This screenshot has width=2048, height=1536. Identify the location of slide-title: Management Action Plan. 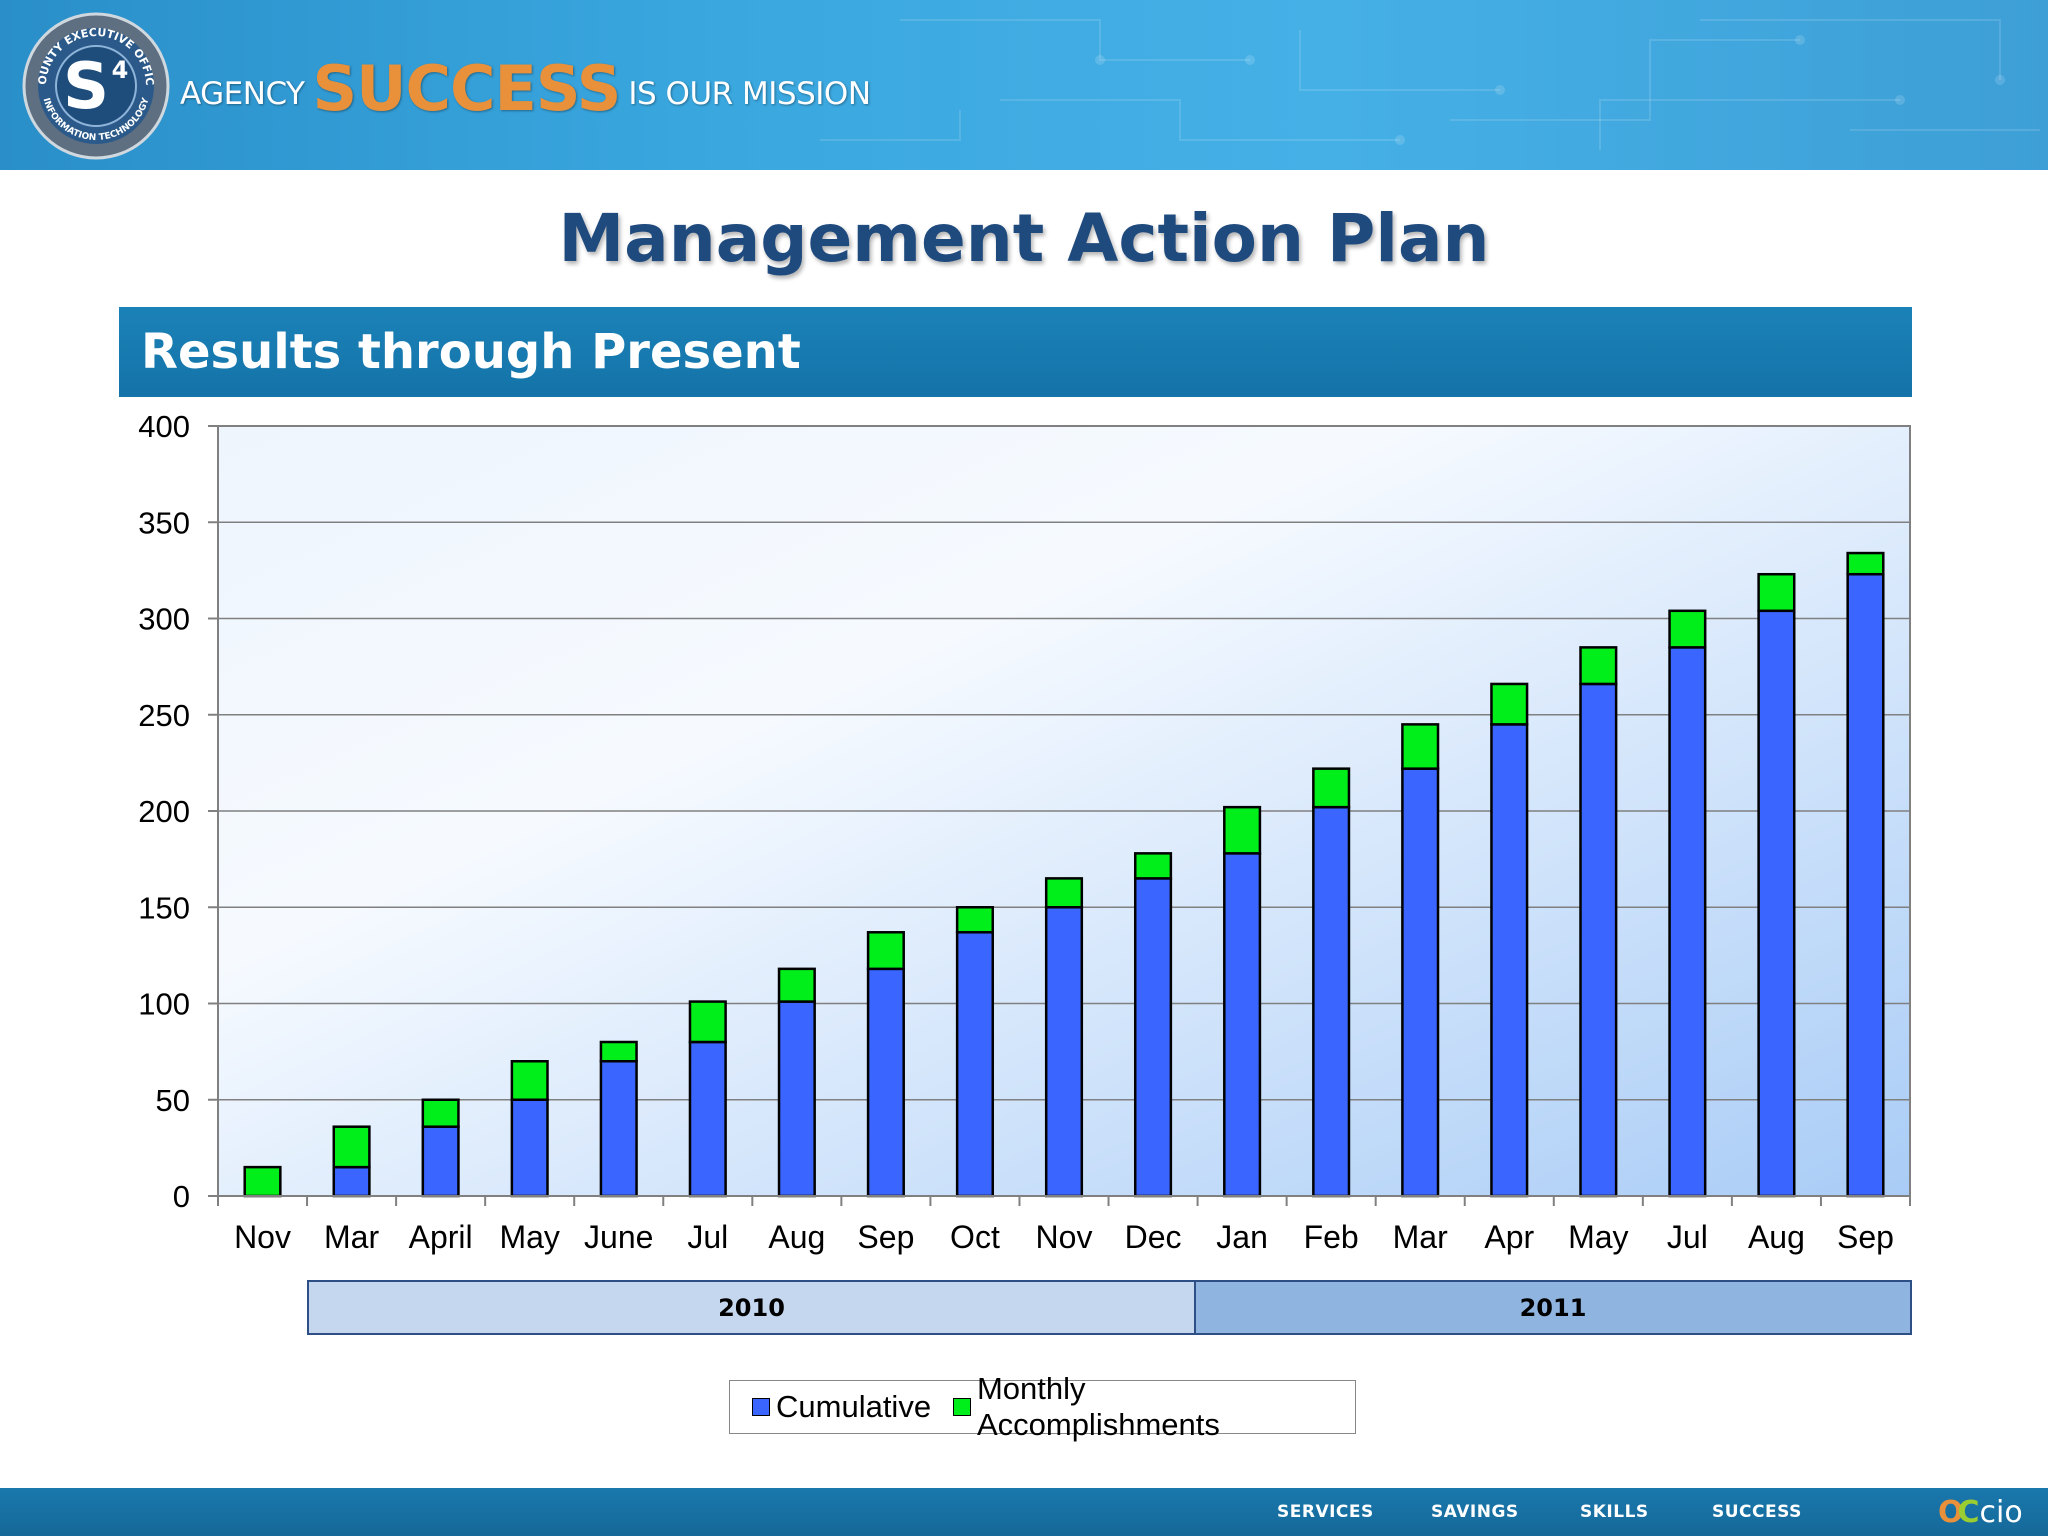
(1024, 238).